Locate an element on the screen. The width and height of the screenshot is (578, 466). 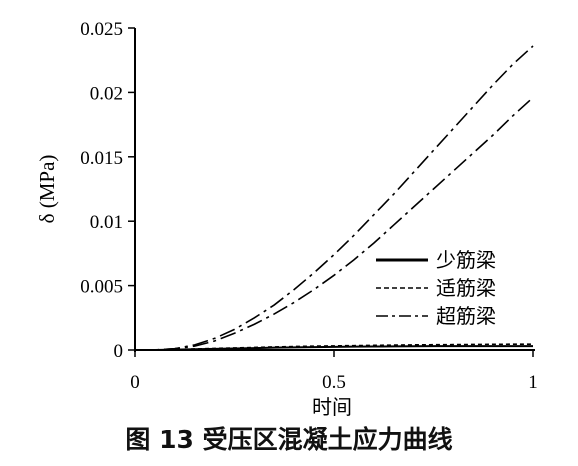
y-tick-label: 0.01 is located at coordinates (106, 222).